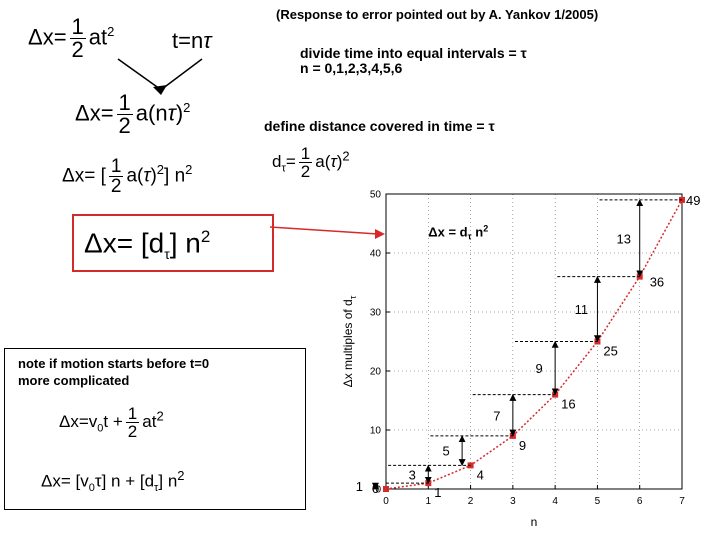 Image resolution: width=720 pixels, height=540 pixels. Describe the element at coordinates (311, 162) in the screenshot. I see `equation-d-tau: dτ= 1 2 a(τ)2` at that location.